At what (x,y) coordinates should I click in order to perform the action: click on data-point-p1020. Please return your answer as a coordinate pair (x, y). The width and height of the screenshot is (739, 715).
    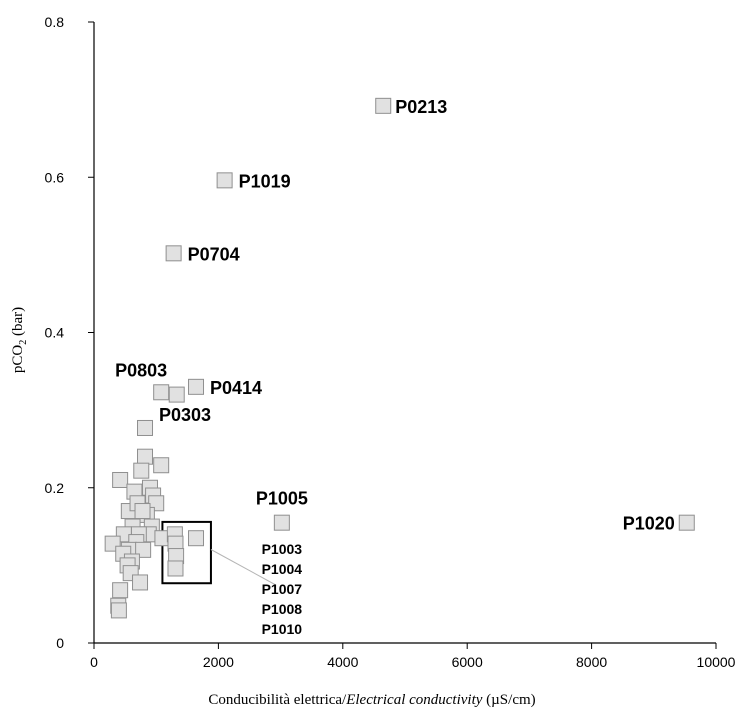
    Looking at the image, I should click on (686, 522).